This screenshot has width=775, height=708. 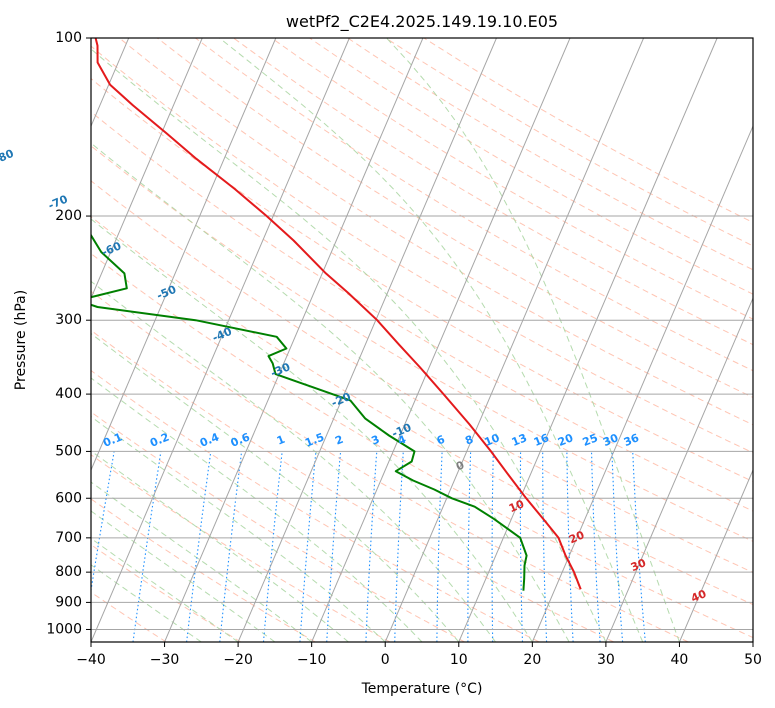 I want to click on y-tick-label: 800, so click(x=68, y=572).